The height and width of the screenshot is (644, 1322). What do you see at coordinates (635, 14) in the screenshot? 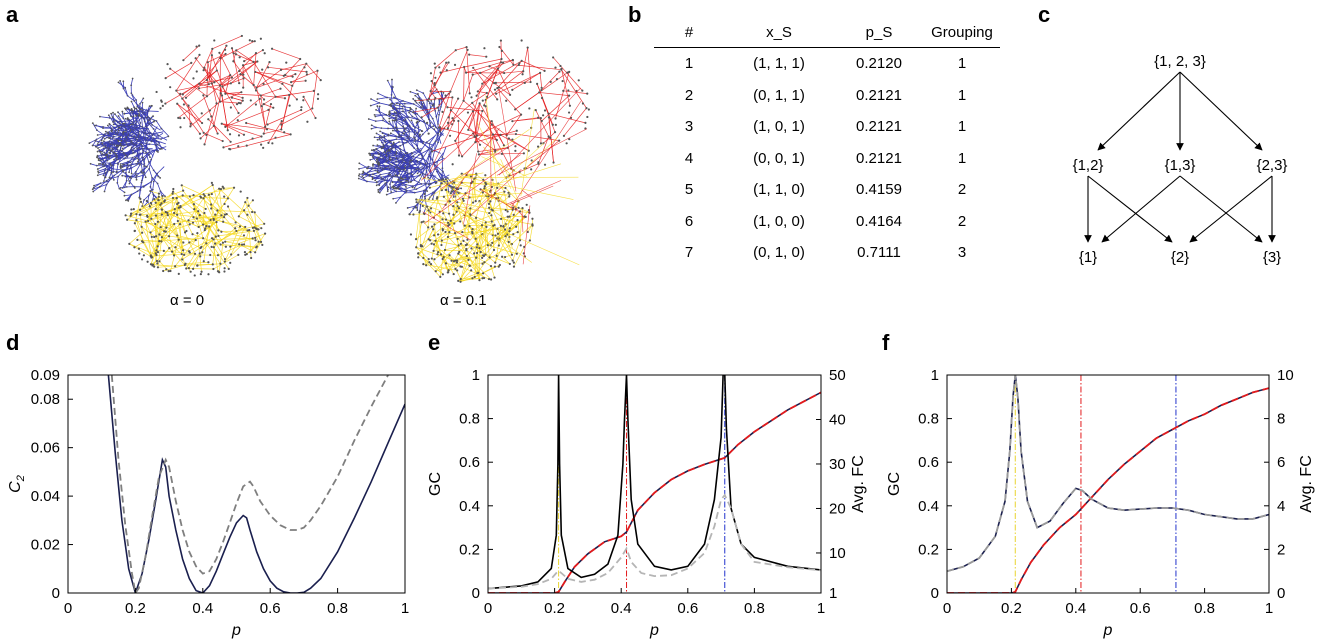
I see `panel-letter-b: b` at bounding box center [635, 14].